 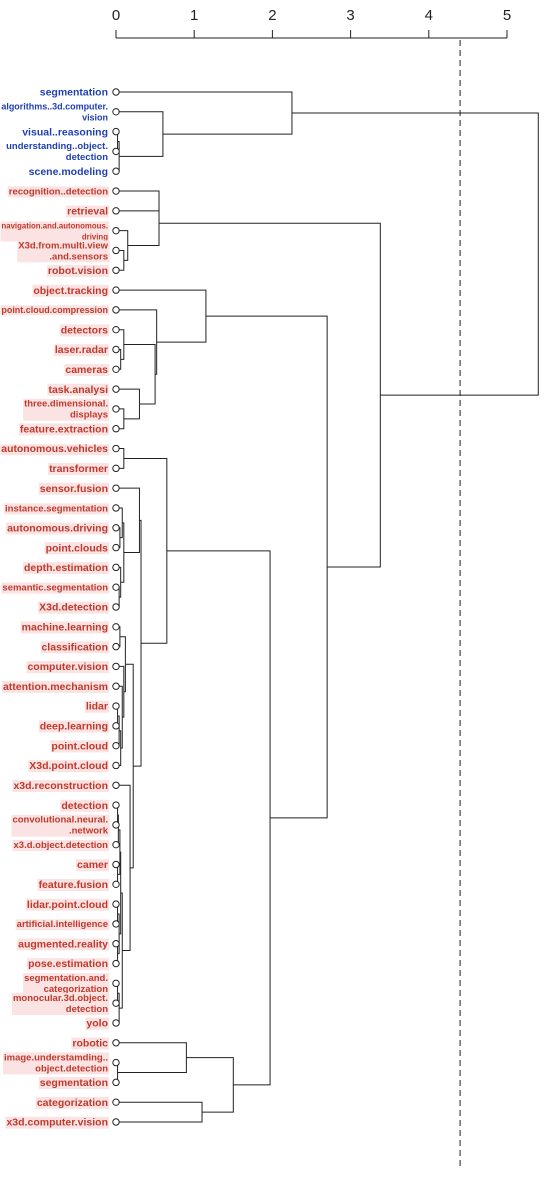 I want to click on leaf-label: depth.estimation, so click(x=66, y=568).